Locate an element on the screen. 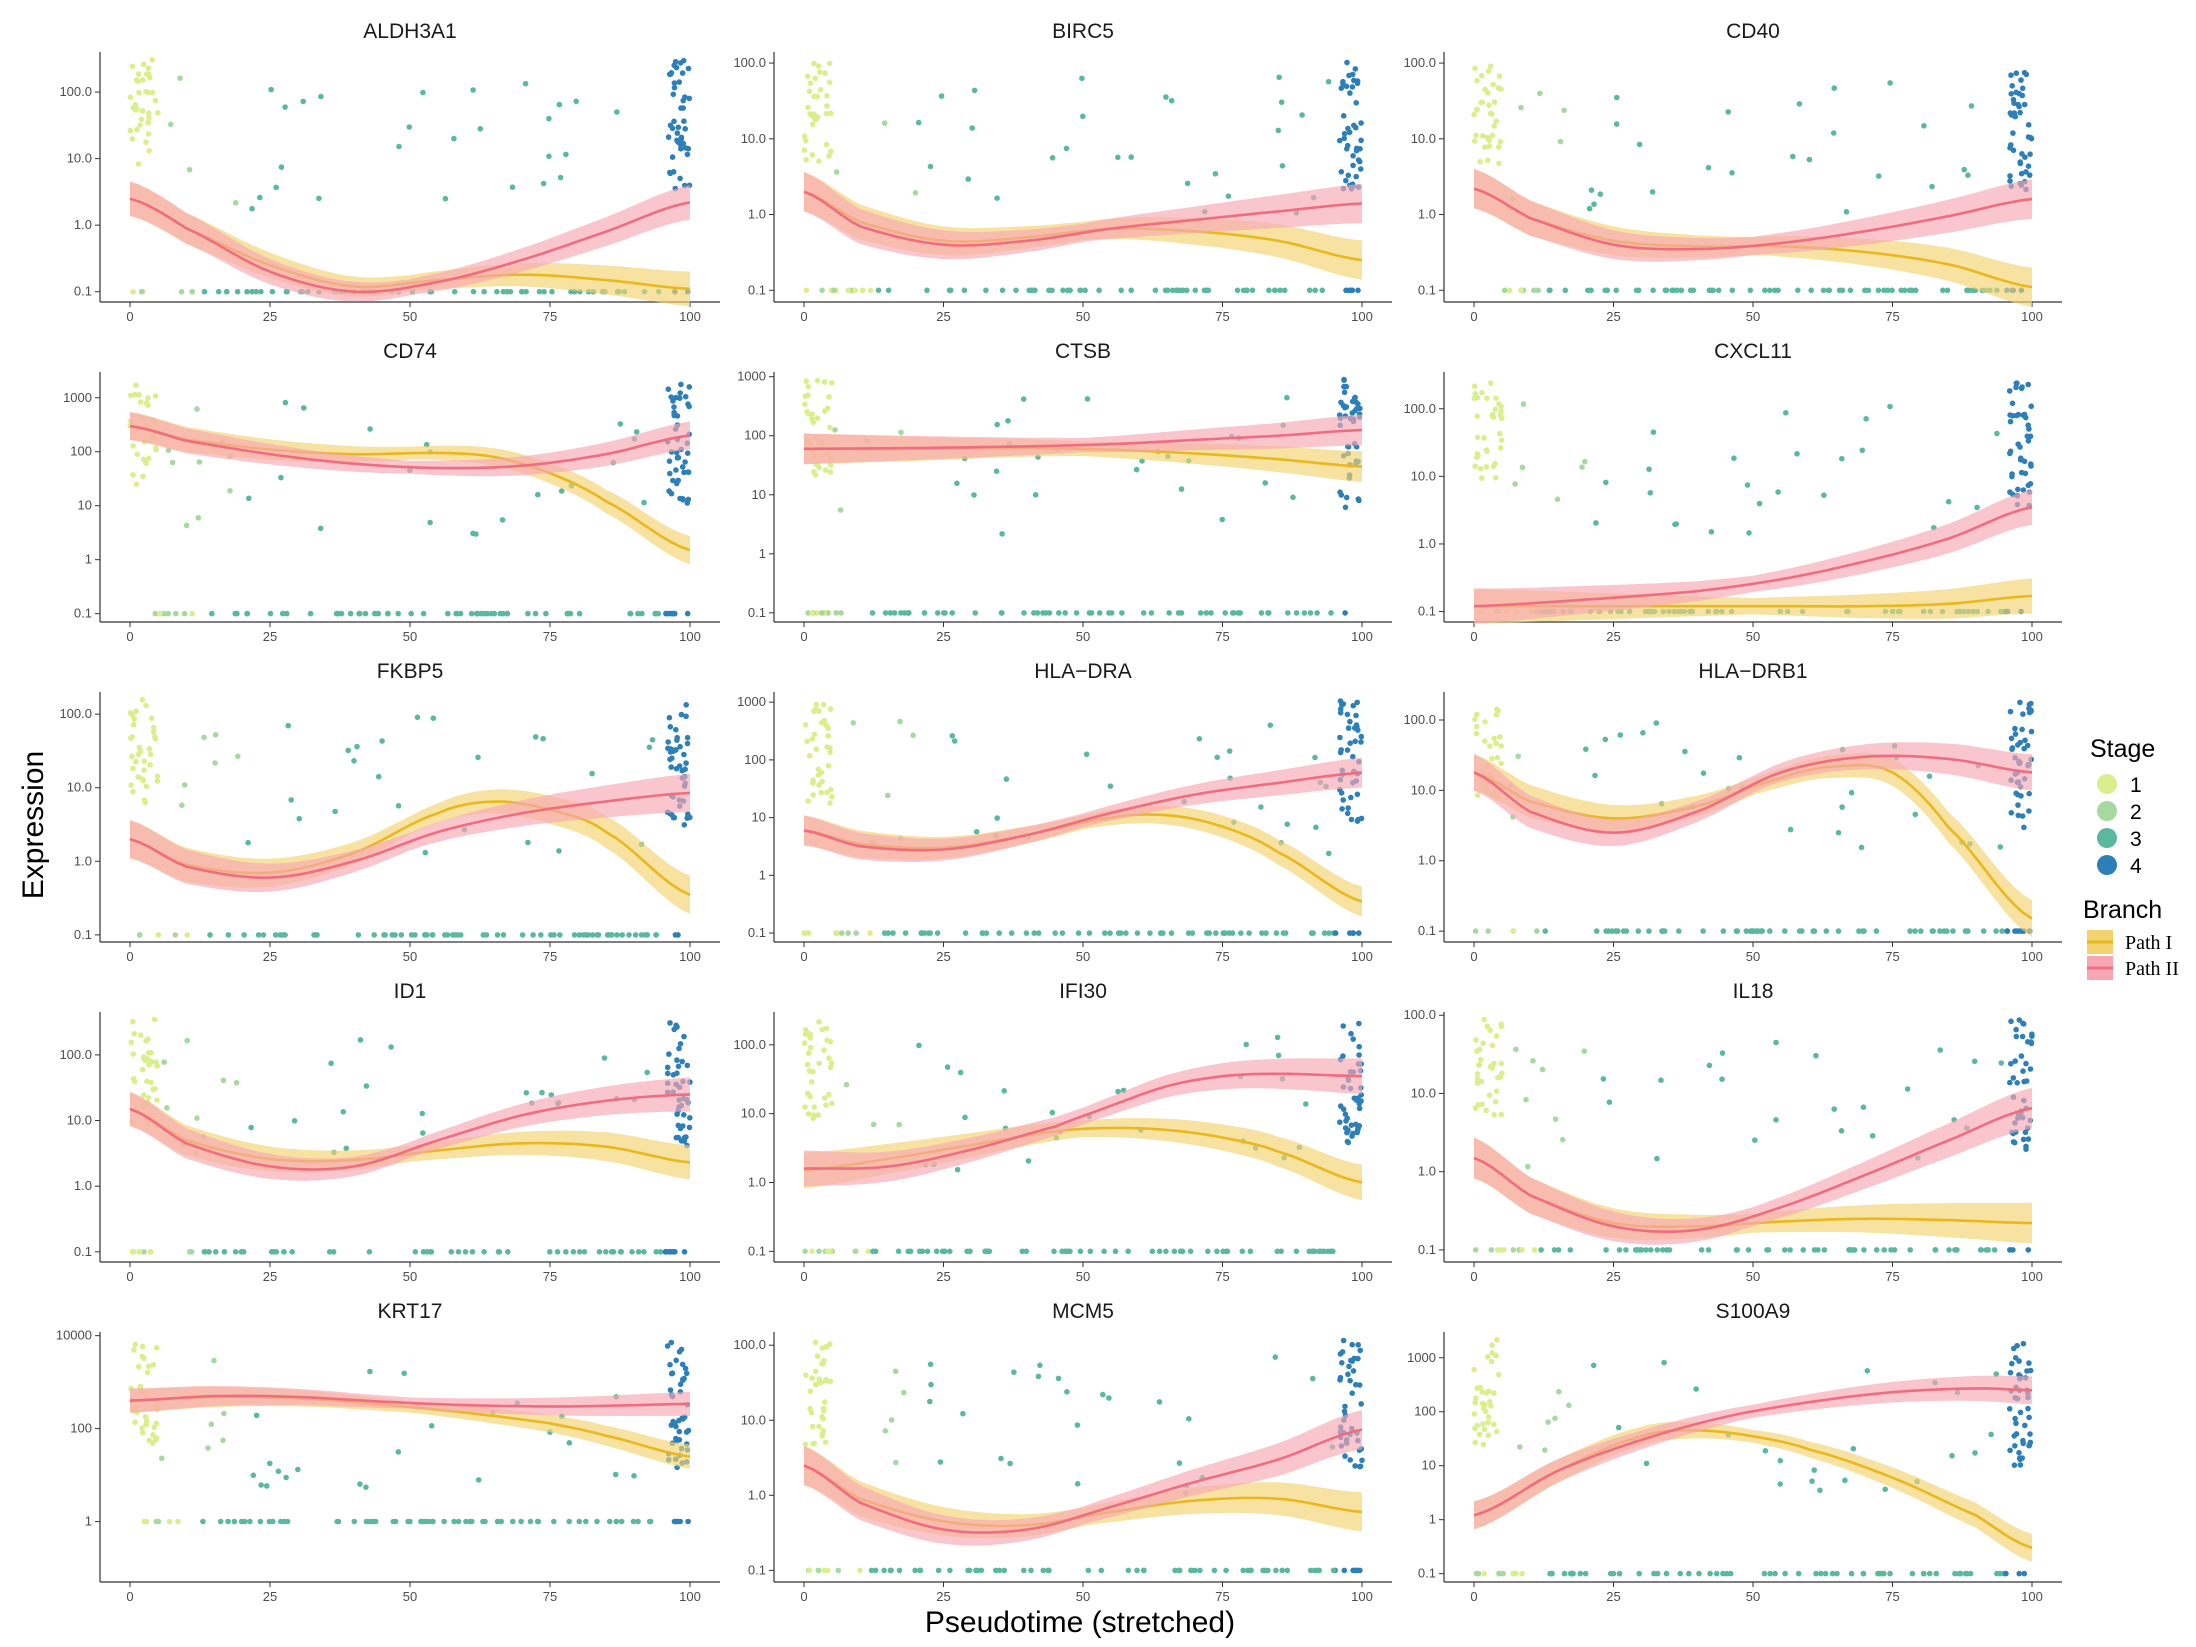 Image resolution: width=2196 pixels, height=1647 pixels. y-tick-label: 1 is located at coordinates (1432, 1519).